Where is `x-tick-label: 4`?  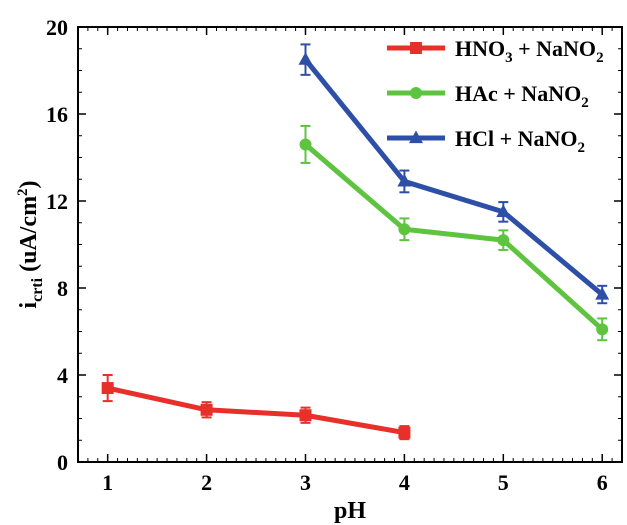
x-tick-label: 4 is located at coordinates (404, 482).